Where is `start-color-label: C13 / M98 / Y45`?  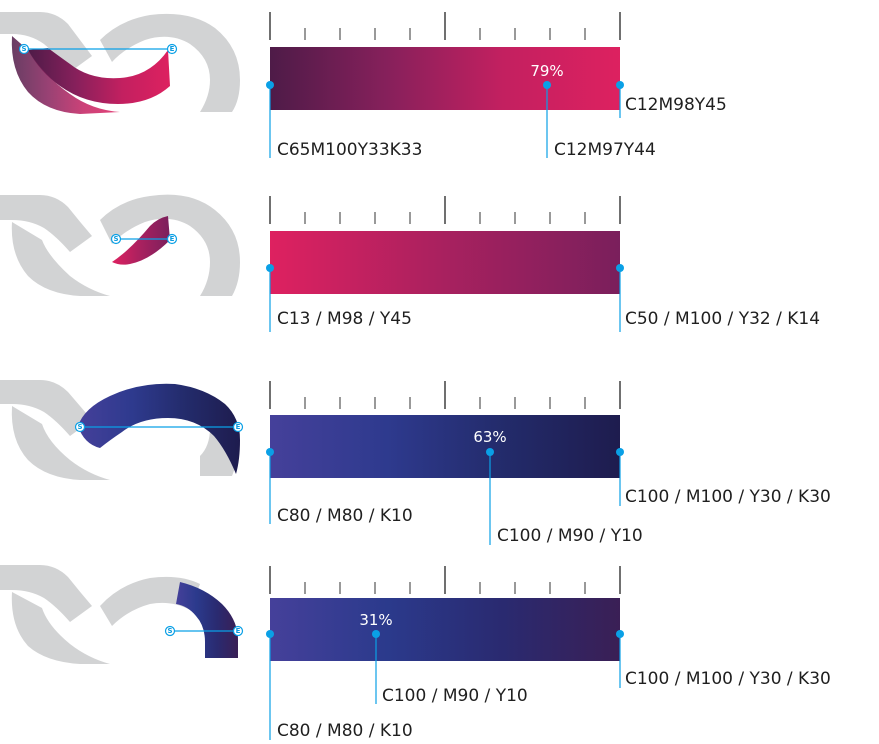 start-color-label: C13 / M98 / Y45 is located at coordinates (344, 319).